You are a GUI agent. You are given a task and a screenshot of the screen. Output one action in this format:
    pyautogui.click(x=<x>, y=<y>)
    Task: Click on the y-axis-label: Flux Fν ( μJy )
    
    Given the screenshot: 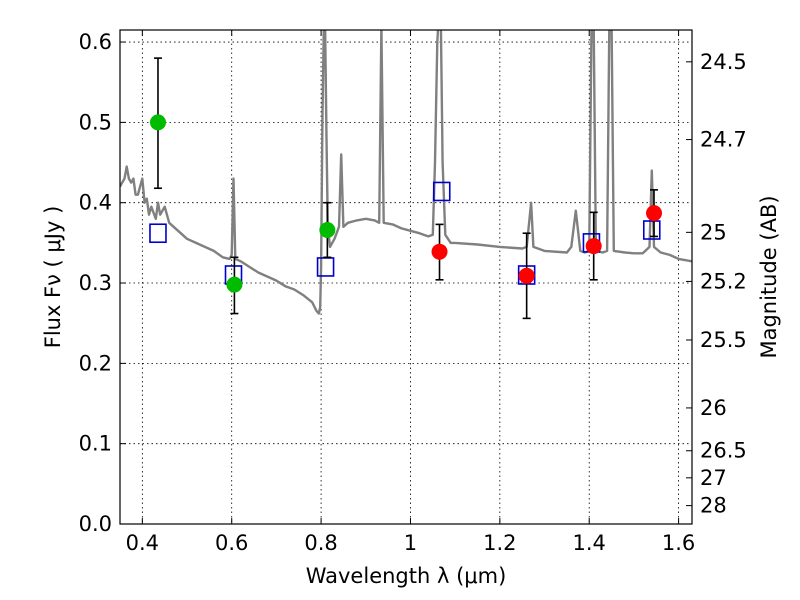 What is the action you would take?
    pyautogui.click(x=53, y=277)
    